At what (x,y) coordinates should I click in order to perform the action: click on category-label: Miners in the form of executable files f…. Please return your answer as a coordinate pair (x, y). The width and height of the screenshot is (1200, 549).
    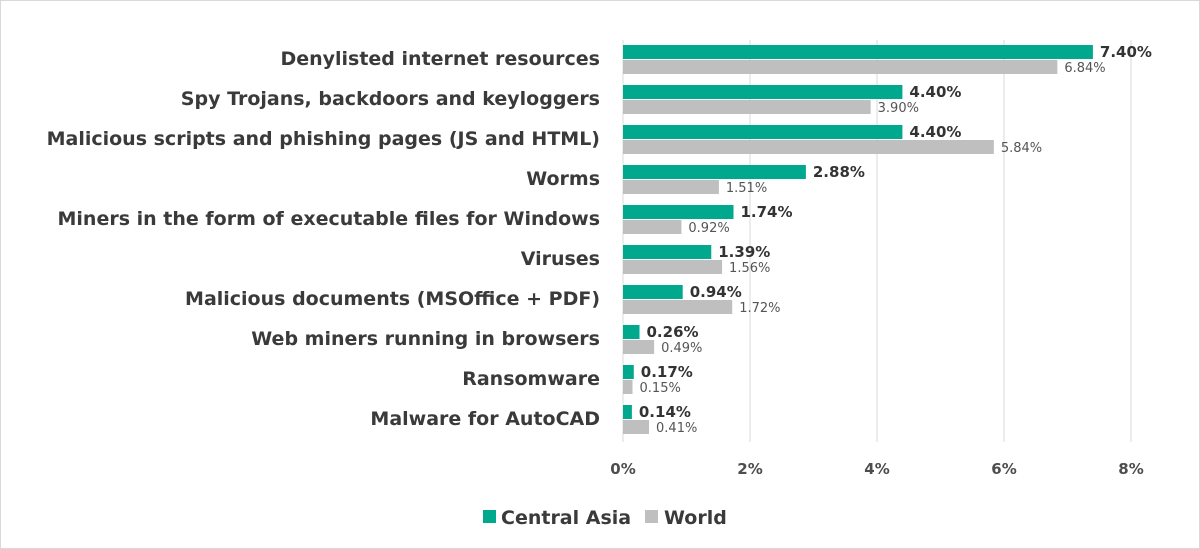
    Looking at the image, I should click on (329, 219).